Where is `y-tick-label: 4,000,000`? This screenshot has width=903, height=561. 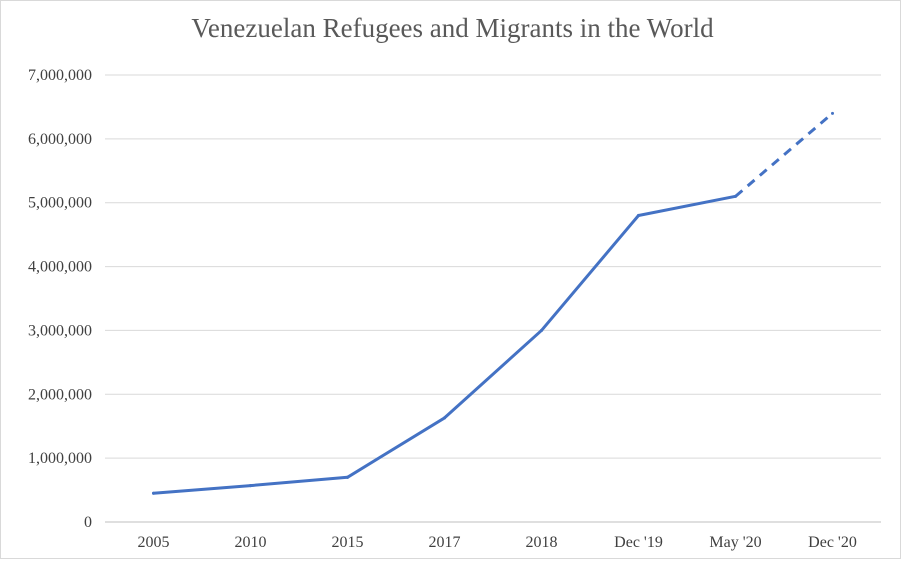 y-tick-label: 4,000,000 is located at coordinates (60, 267).